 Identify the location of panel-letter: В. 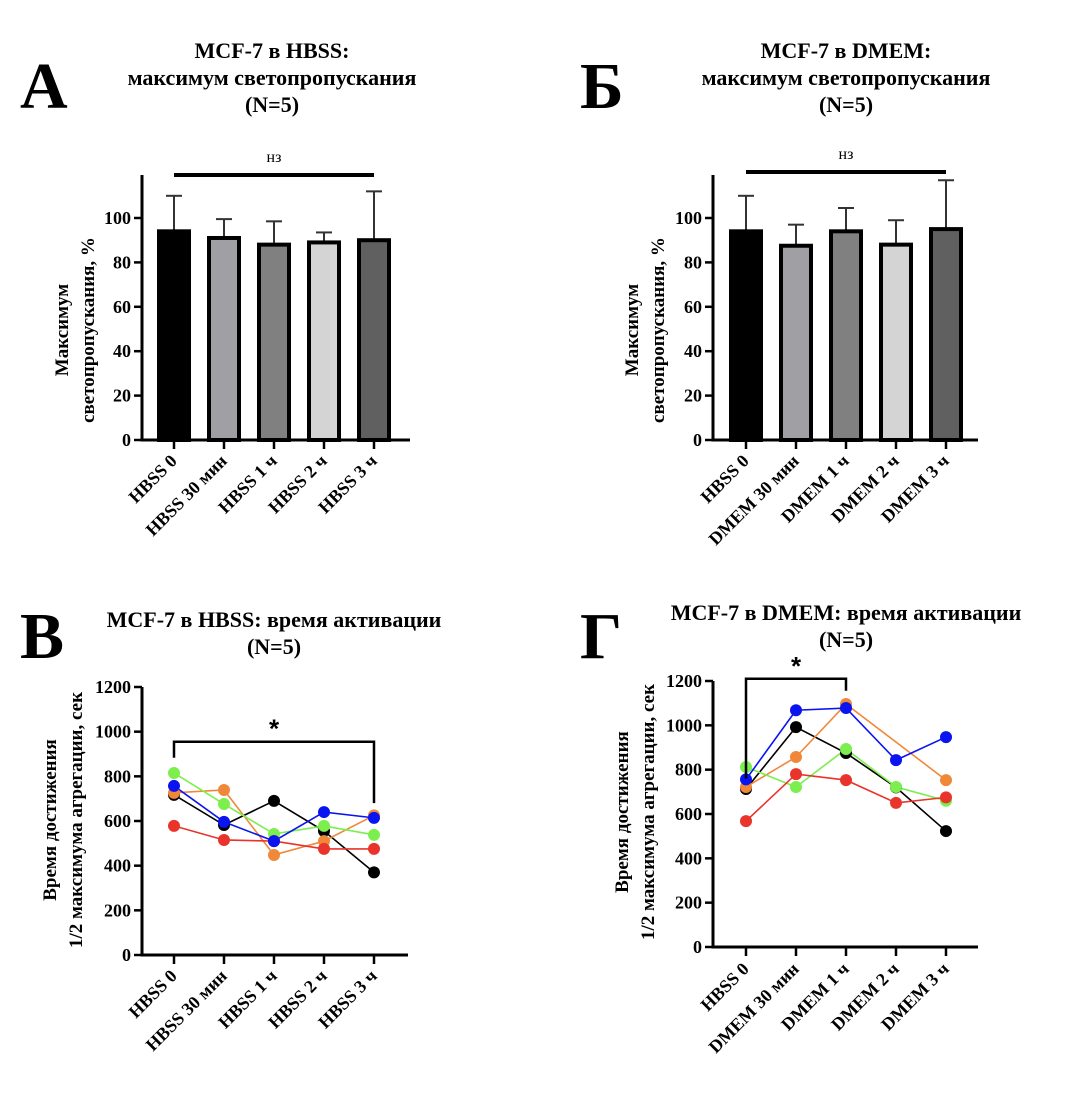
(42, 636).